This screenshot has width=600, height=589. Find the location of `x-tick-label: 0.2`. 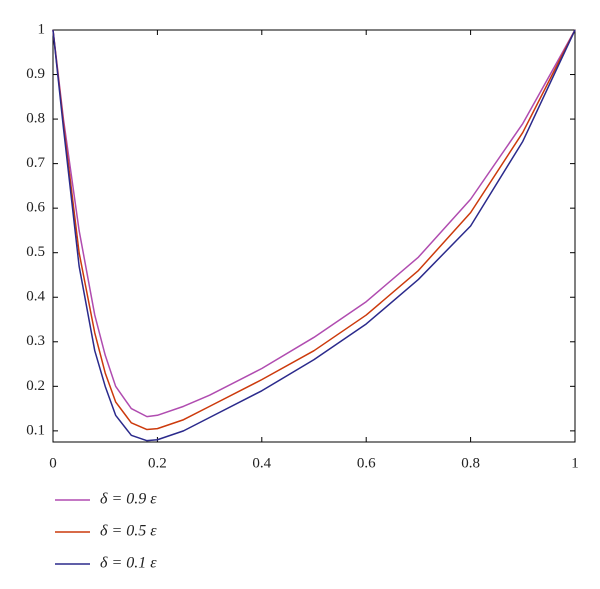

x-tick-label: 0.2 is located at coordinates (157, 463).